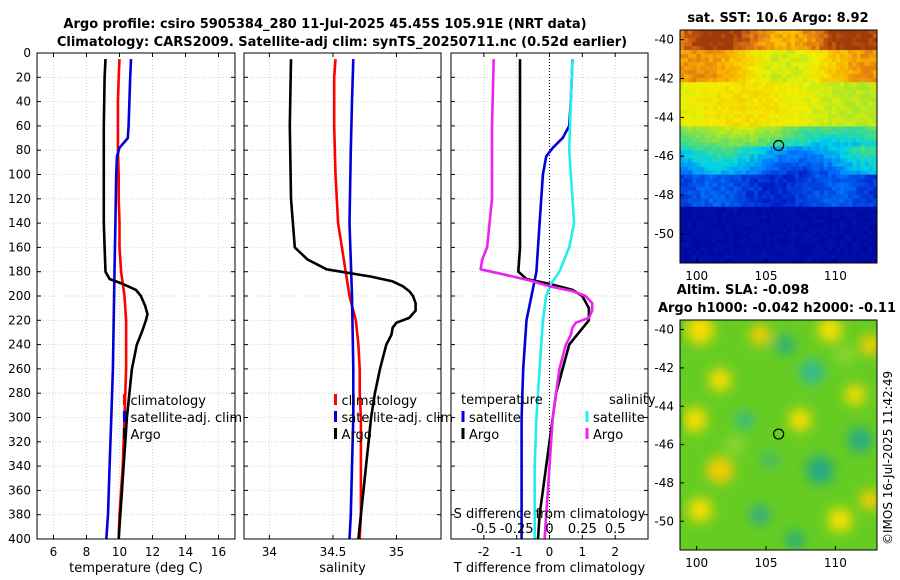 This screenshot has height=580, width=900. I want to click on y-tick-label: 380, so click(19, 515).